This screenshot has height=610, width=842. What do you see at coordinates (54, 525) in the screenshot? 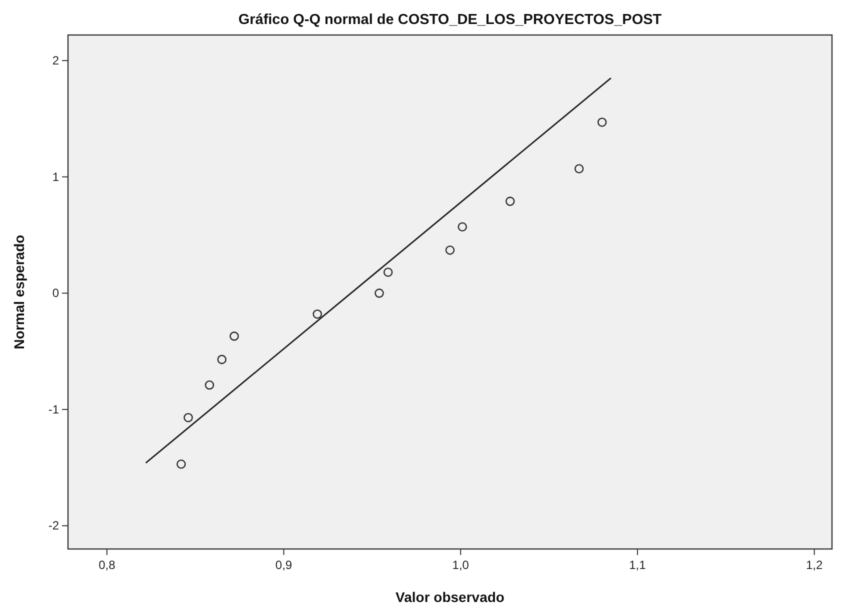
I see `y-tick-label: -2` at bounding box center [54, 525].